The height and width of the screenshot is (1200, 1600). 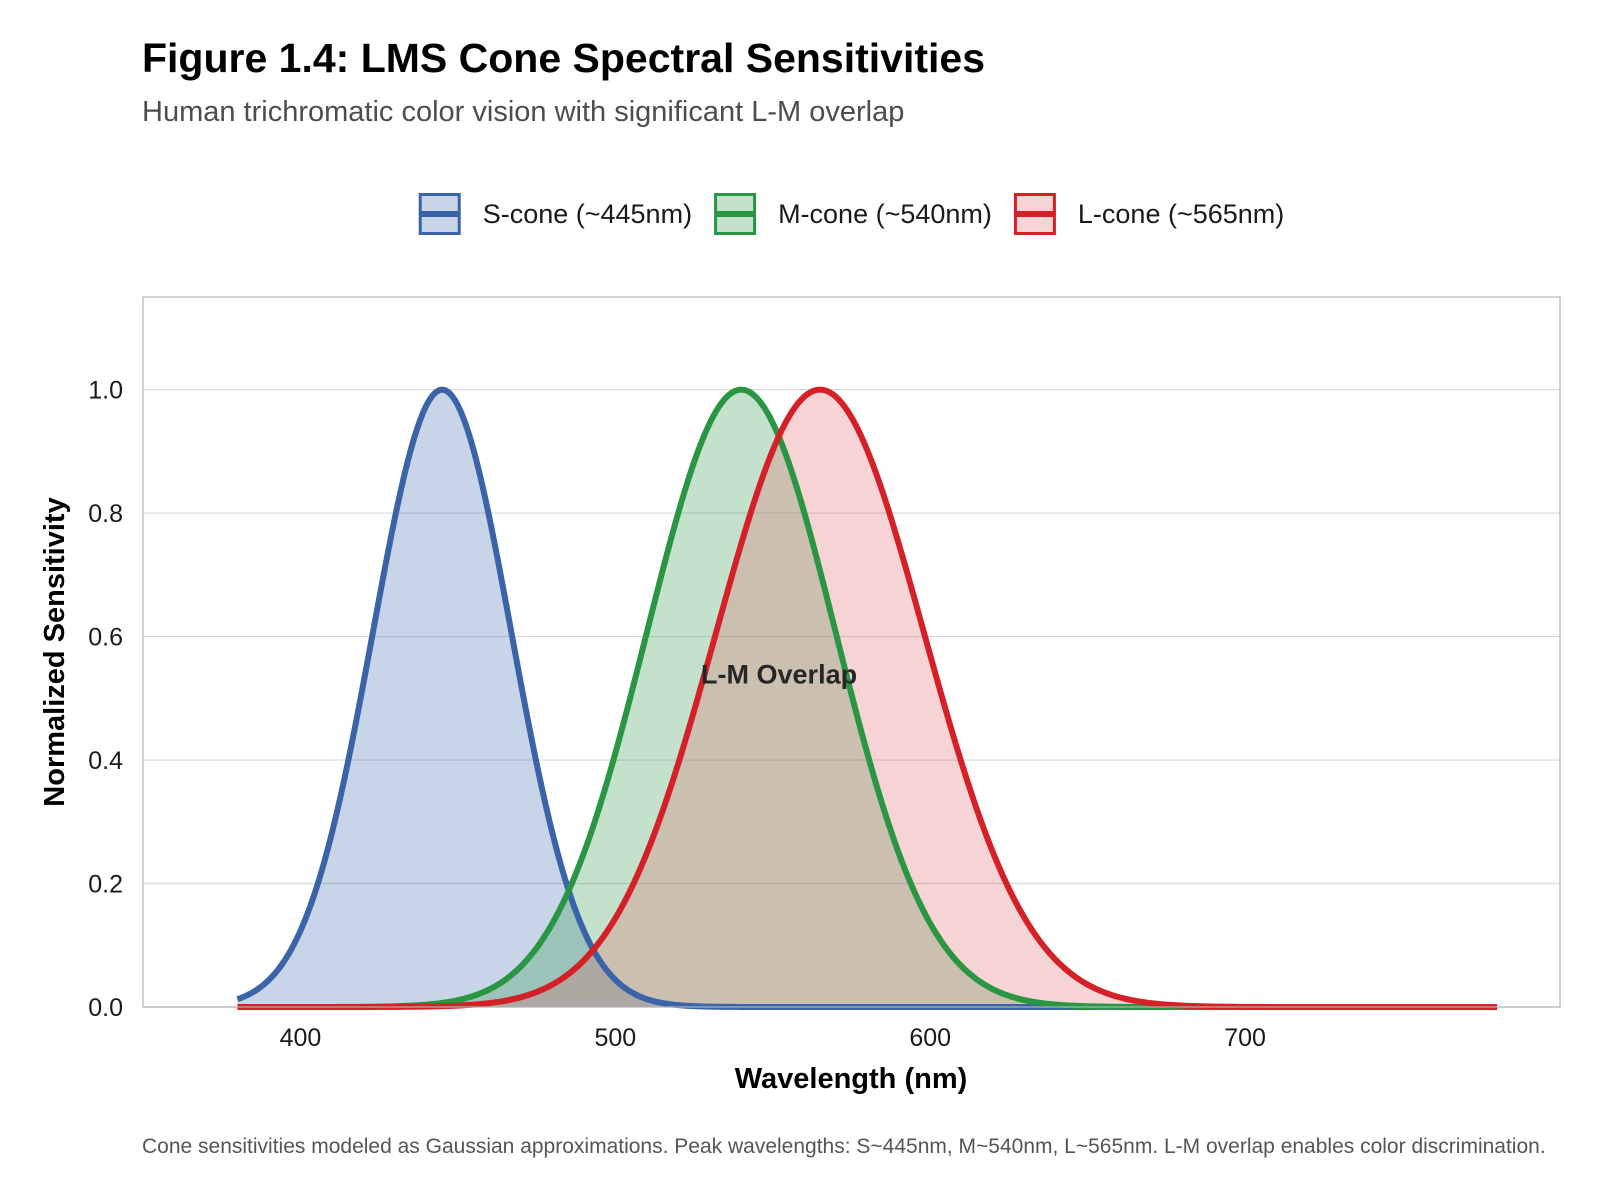 I want to click on x-axis-label: Wavelength (nm), so click(x=851, y=1079).